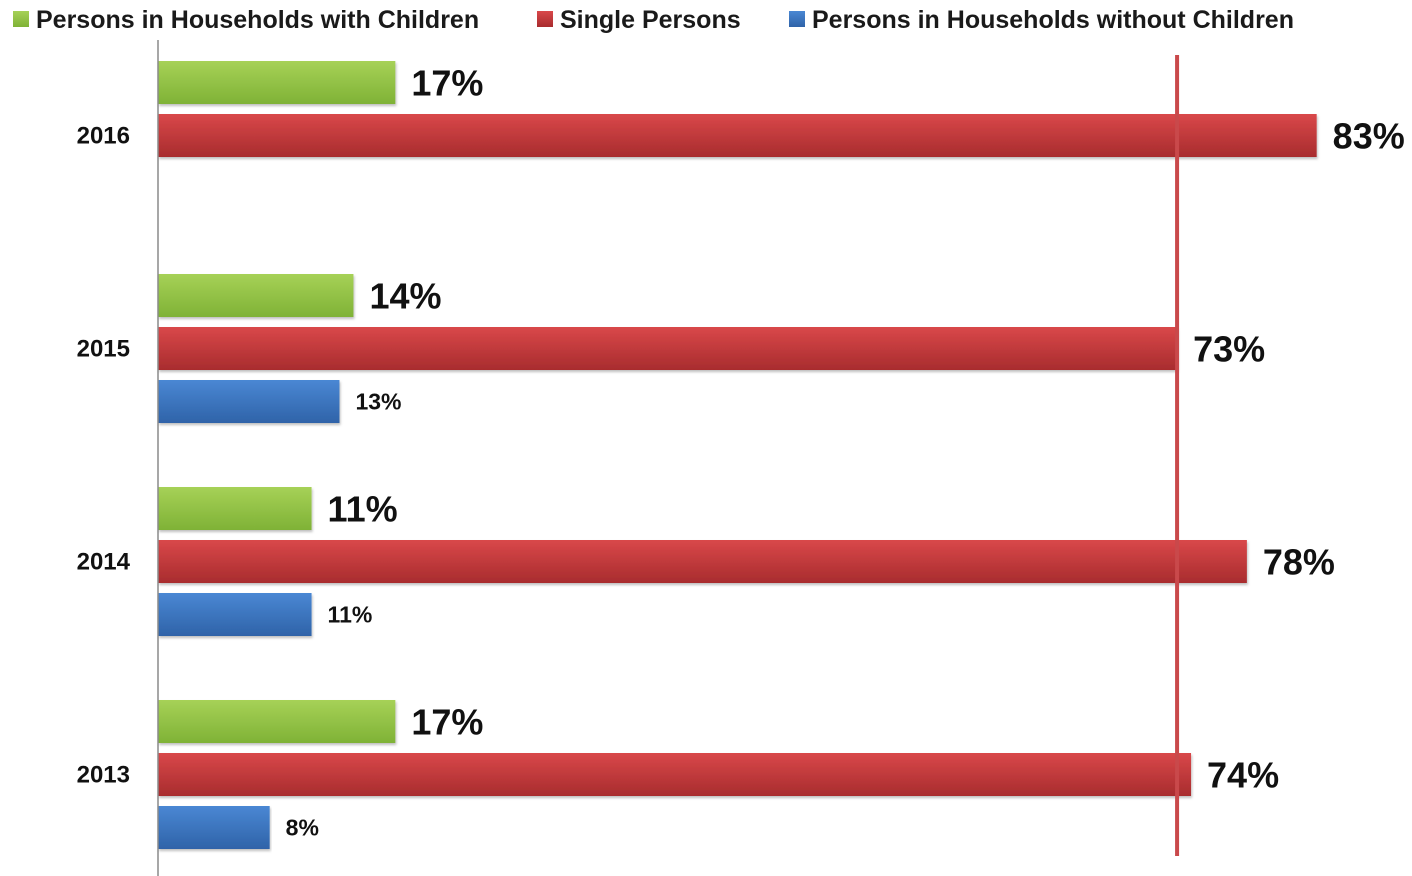 Image resolution: width=1412 pixels, height=876 pixels. What do you see at coordinates (675, 774) in the screenshot?
I see `bar-1-2013` at bounding box center [675, 774].